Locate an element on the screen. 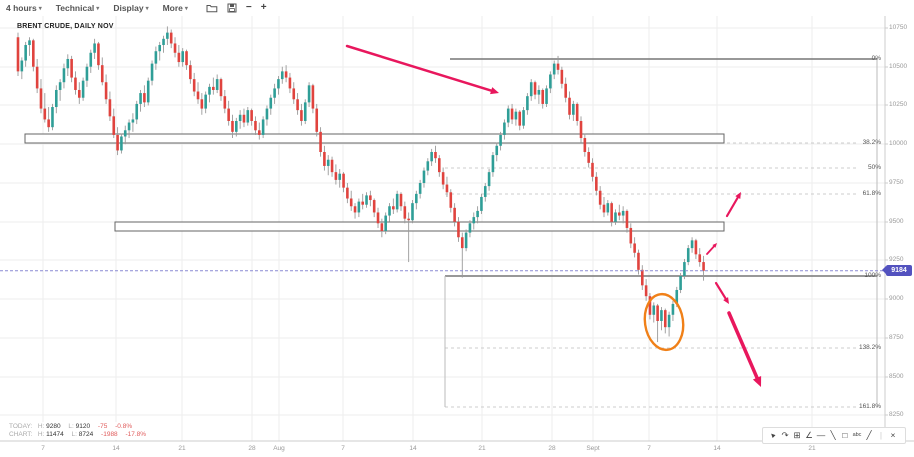 This screenshot has height=457, width=914. menu-more: More ▾ is located at coordinates (175, 8).